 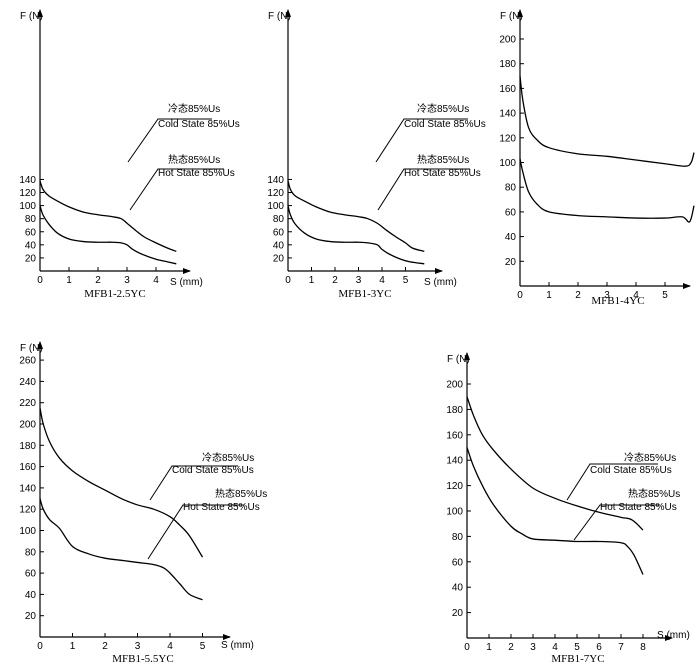 I want to click on chart-caption: MFB1-3YC, so click(x=364, y=294).